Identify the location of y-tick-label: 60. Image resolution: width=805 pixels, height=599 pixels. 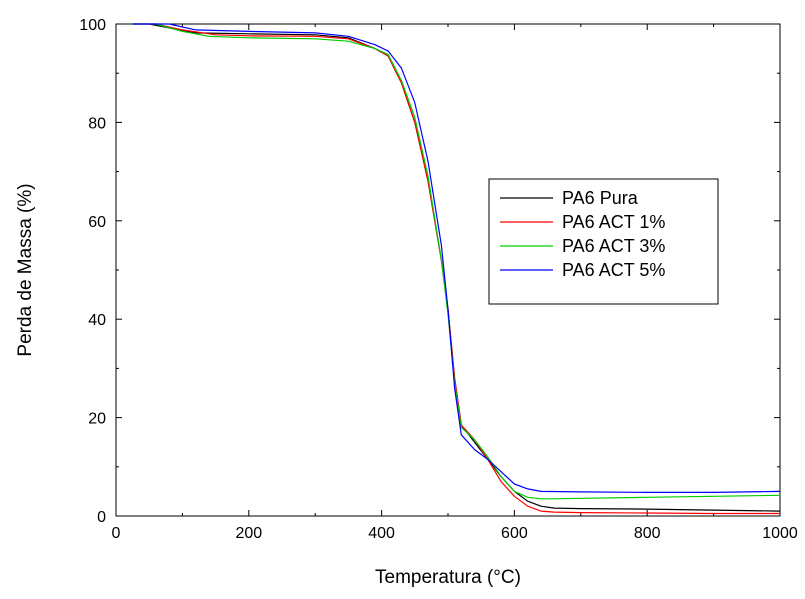
(97, 222).